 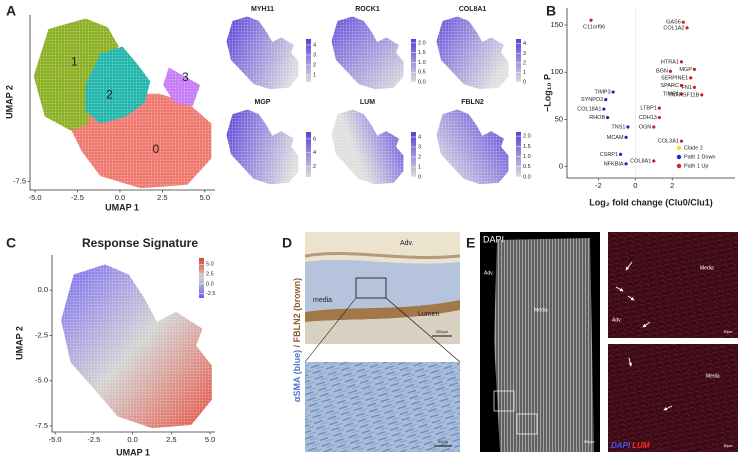 What do you see at coordinates (74, 61) in the screenshot?
I see `cluster-label: 1` at bounding box center [74, 61].